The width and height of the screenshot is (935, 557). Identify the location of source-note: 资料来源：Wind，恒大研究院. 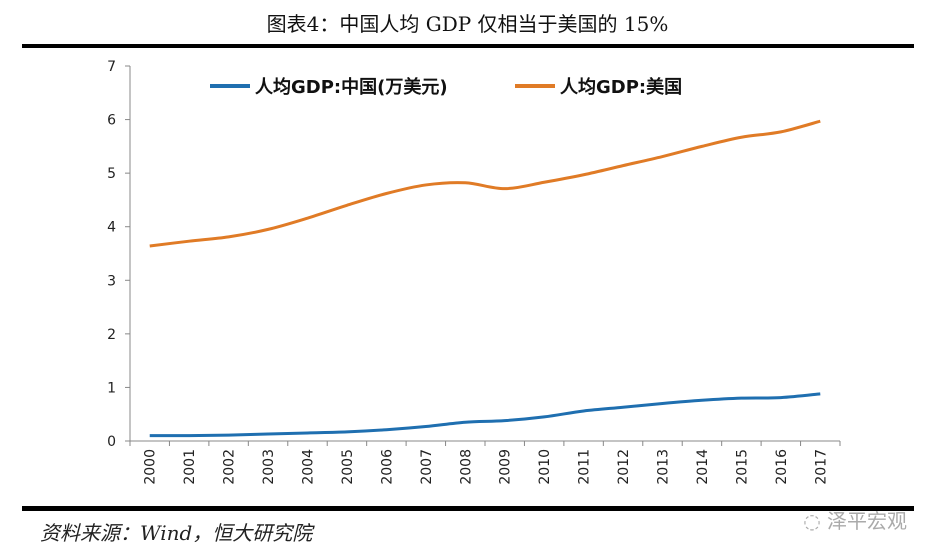
(176, 533).